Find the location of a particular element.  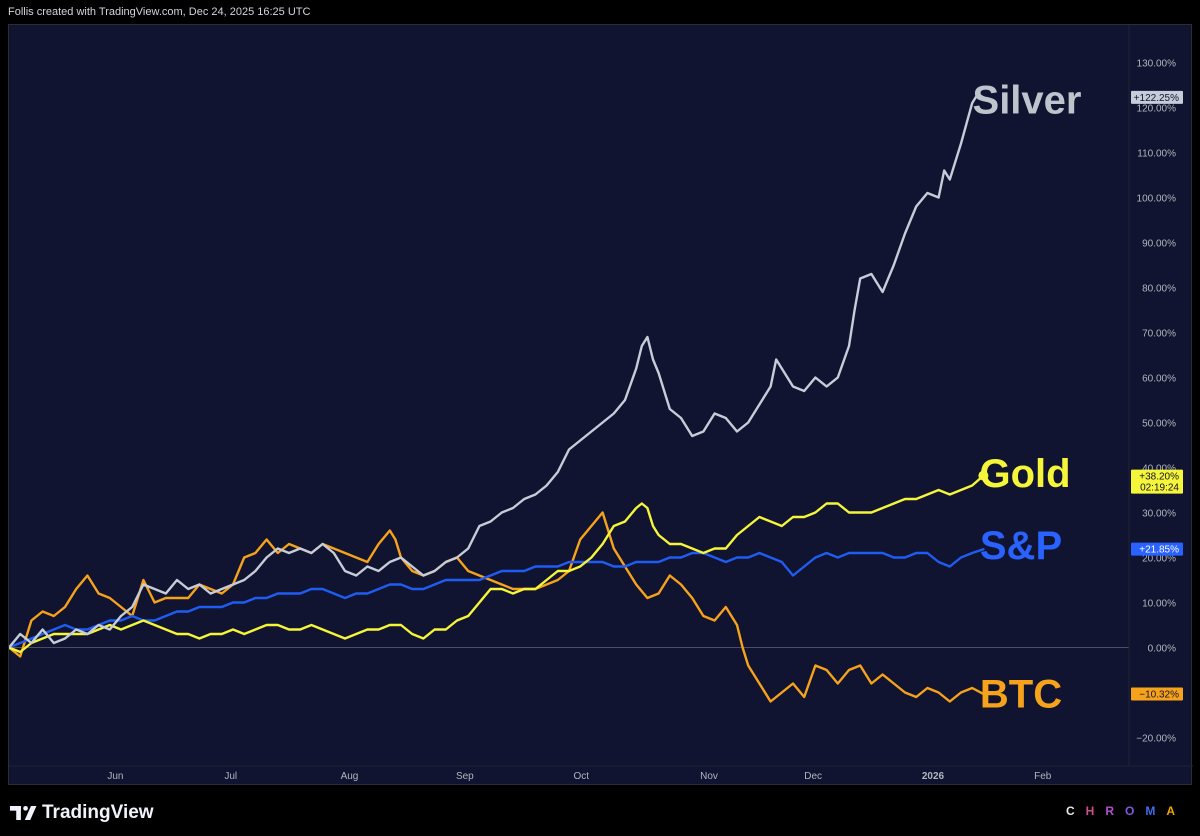

y-tick-label: 50.00% is located at coordinates (1159, 424).